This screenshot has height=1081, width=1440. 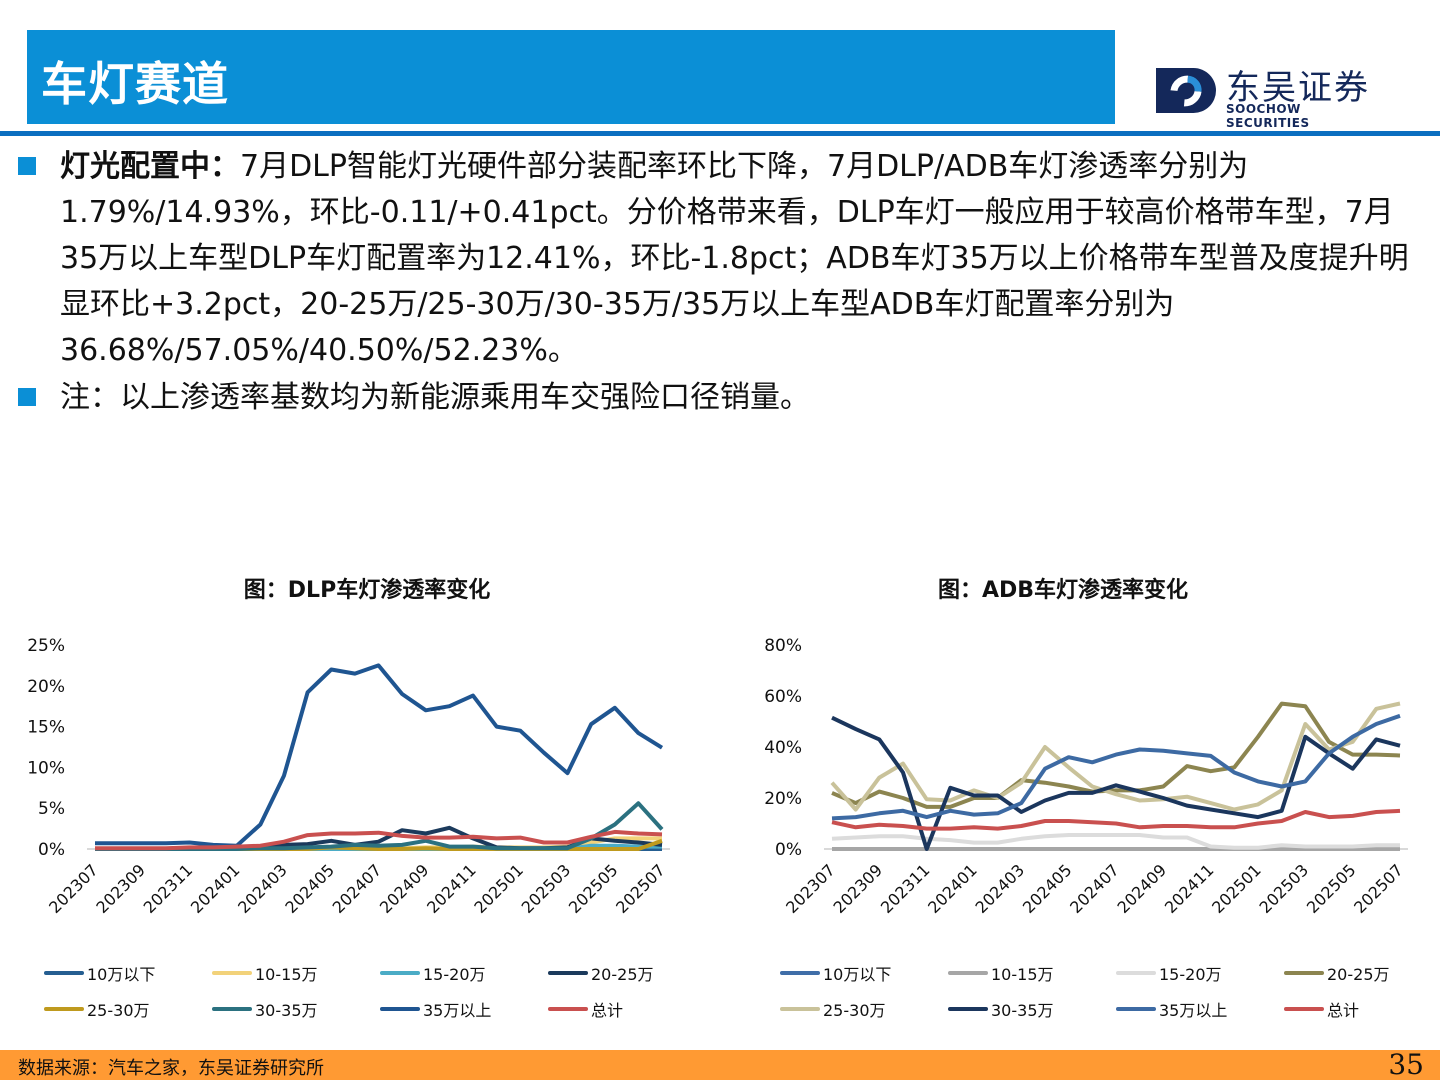 I want to click on legend-label: 20-25万, so click(x=622, y=974).